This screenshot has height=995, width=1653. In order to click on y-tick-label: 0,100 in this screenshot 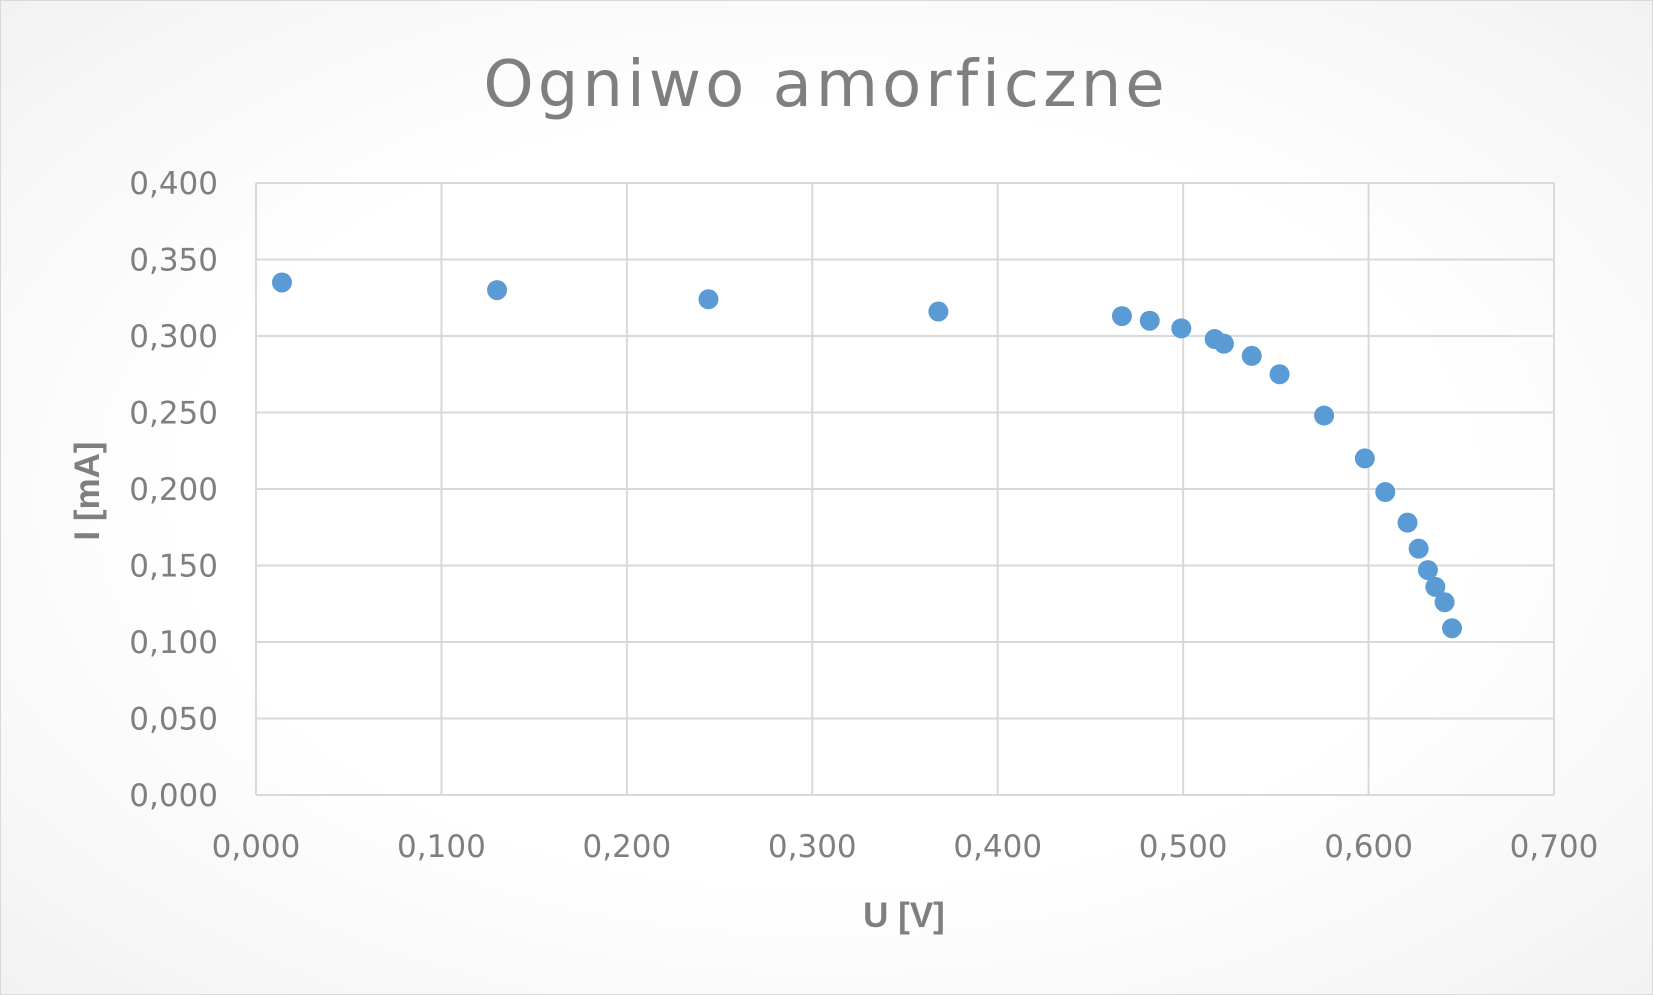, I will do `click(173, 643)`.